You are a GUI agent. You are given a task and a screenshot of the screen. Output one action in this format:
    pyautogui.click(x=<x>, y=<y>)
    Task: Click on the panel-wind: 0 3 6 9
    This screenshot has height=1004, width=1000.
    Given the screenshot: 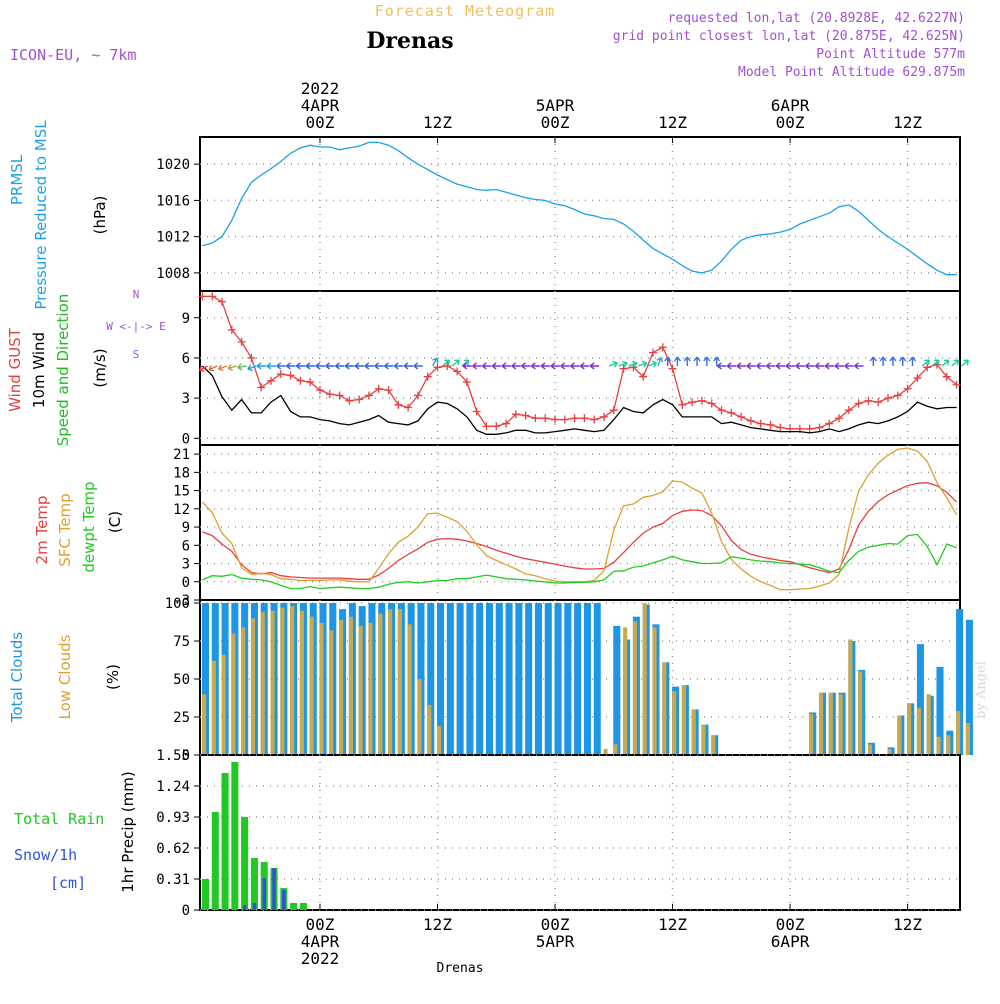 What is the action you would take?
    pyautogui.click(x=576, y=368)
    